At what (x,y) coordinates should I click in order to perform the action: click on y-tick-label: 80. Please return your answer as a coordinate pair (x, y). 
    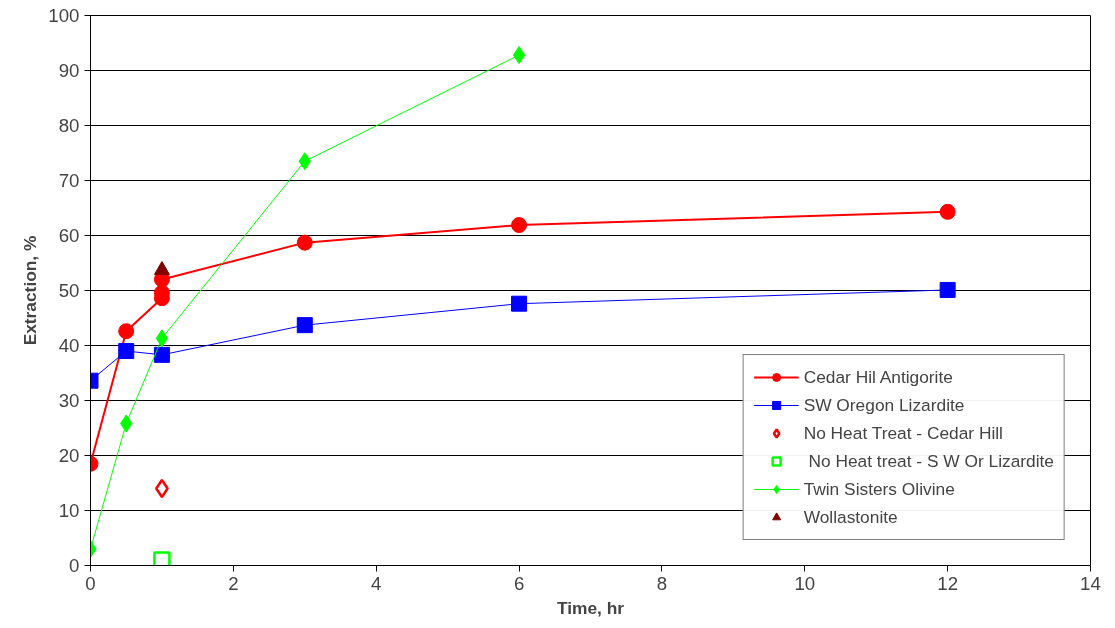
    Looking at the image, I should click on (69, 125).